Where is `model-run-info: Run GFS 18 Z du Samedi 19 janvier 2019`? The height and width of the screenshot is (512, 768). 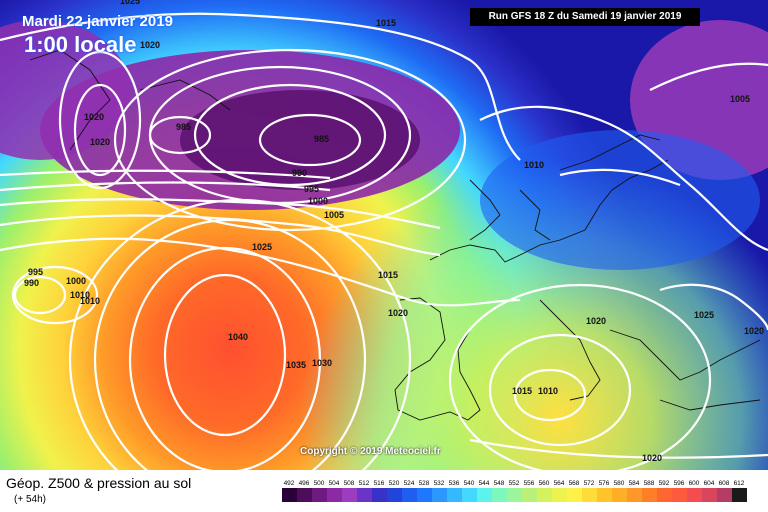
model-run-info: Run GFS 18 Z du Samedi 19 janvier 2019 is located at coordinates (585, 17).